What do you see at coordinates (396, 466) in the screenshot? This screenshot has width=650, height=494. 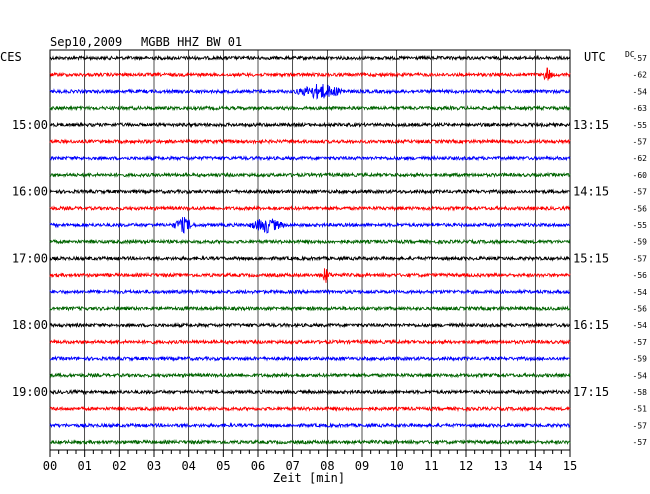 I see `x-tick-label-10: 10` at bounding box center [396, 466].